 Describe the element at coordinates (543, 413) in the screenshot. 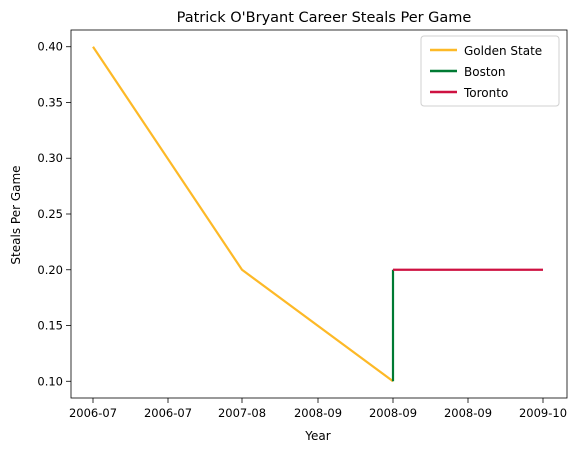

I see `x-tick-label: 2009-10` at that location.